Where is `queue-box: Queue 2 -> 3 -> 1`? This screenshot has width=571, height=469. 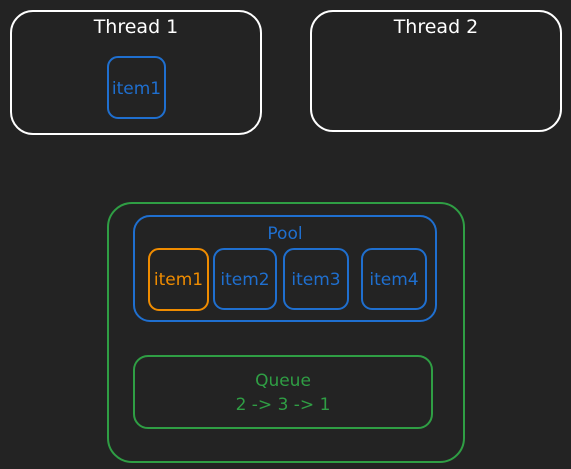
queue-box: Queue 2 -> 3 -> 1 is located at coordinates (283, 392).